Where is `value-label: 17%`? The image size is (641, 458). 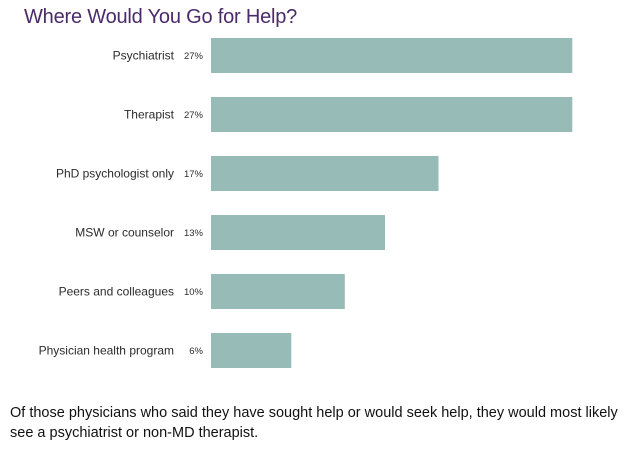 value-label: 17% is located at coordinates (194, 174).